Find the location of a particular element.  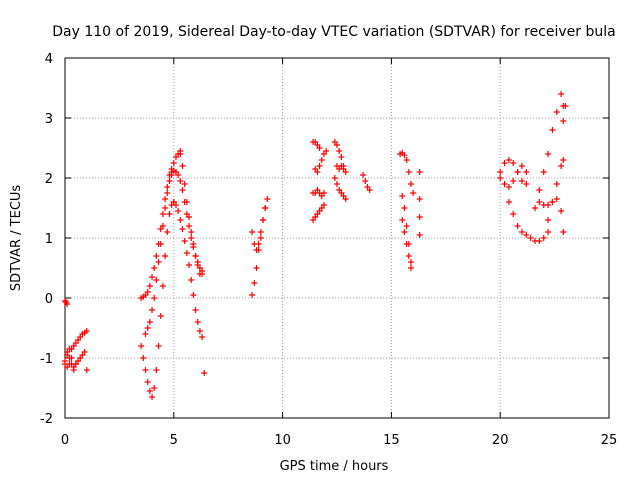

series-t17 is located at coordinates (411, 182).